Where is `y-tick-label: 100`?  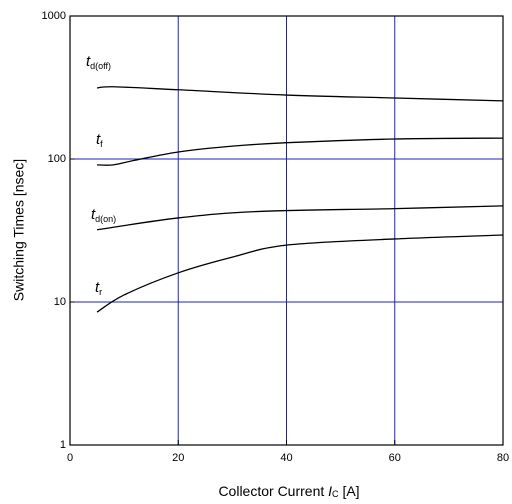 y-tick-label: 100 is located at coordinates (57, 159).